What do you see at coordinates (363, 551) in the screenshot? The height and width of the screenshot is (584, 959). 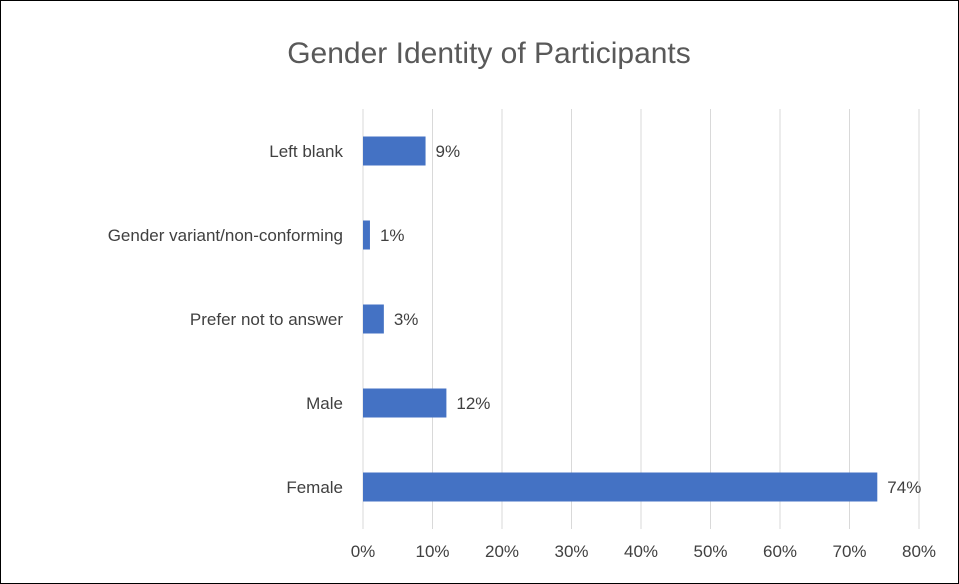 I see `x-tick-label: 0%` at bounding box center [363, 551].